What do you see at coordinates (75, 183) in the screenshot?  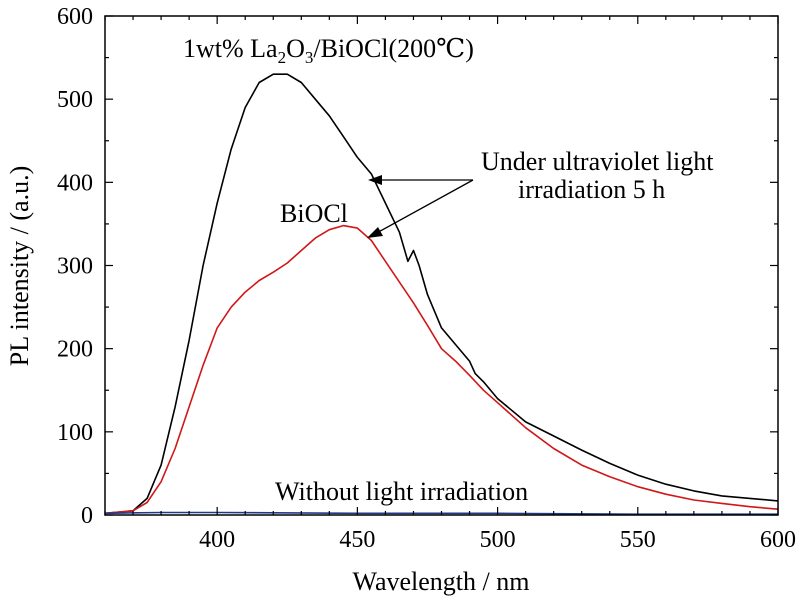 I see `y-tick-label: 400` at bounding box center [75, 183].